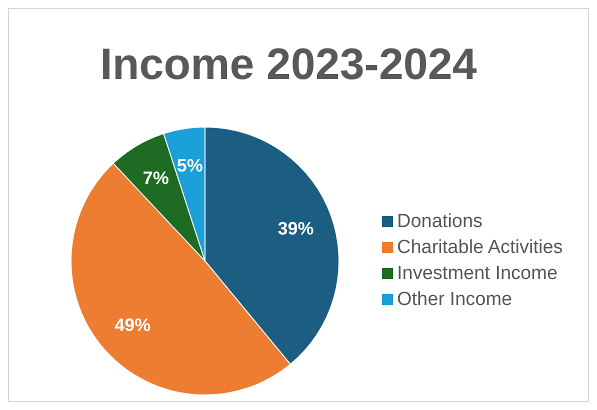 This screenshot has height=410, width=597. I want to click on data-label: 5%, so click(189, 166).